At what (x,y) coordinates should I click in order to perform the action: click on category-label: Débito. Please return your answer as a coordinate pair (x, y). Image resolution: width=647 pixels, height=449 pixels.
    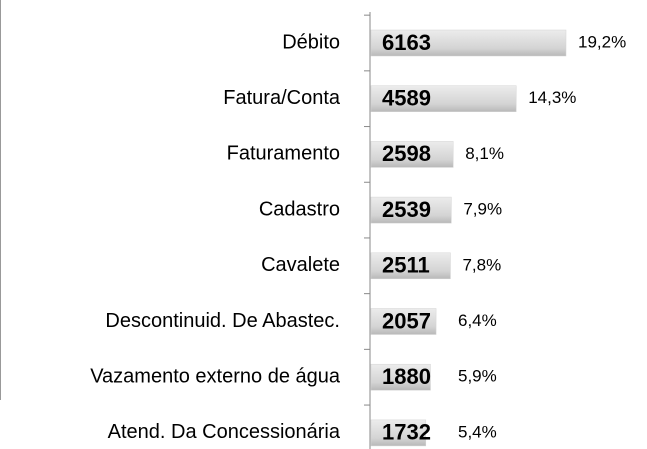
    Looking at the image, I should click on (311, 42).